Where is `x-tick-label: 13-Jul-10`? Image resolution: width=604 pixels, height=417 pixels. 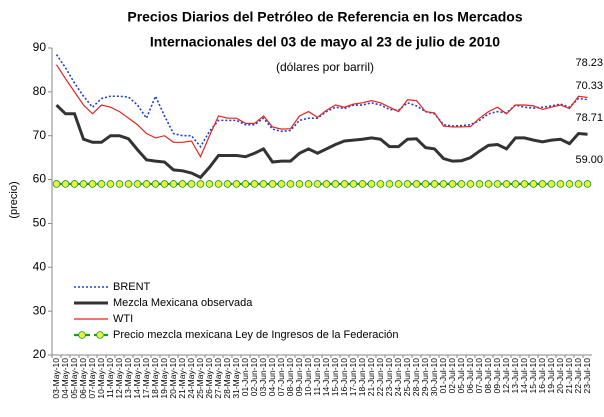 x-tick-label: 13-Jul-10 is located at coordinates (515, 376).